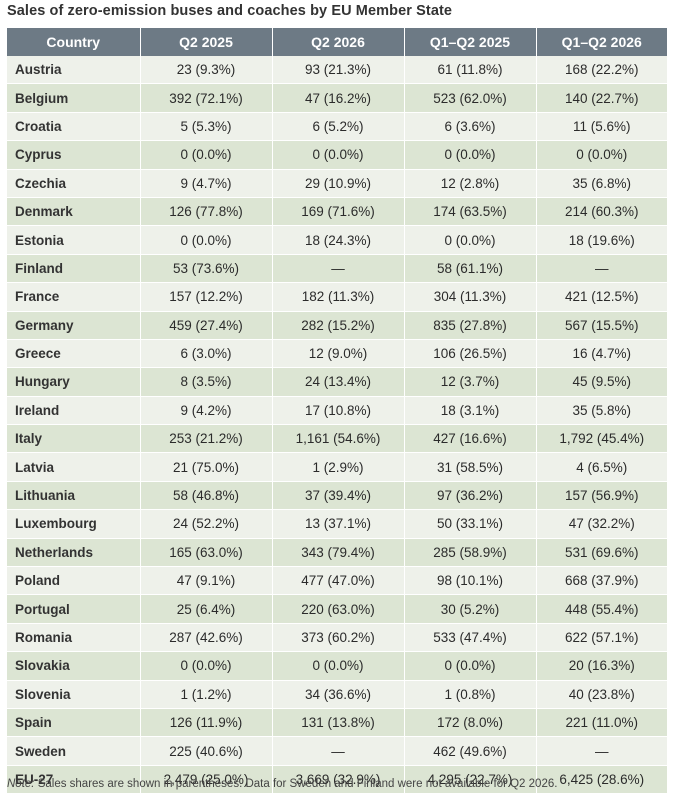 The height and width of the screenshot is (800, 673). What do you see at coordinates (601, 98) in the screenshot?
I see `q1-q2-2026-cell: 140 (22.7%)` at bounding box center [601, 98].